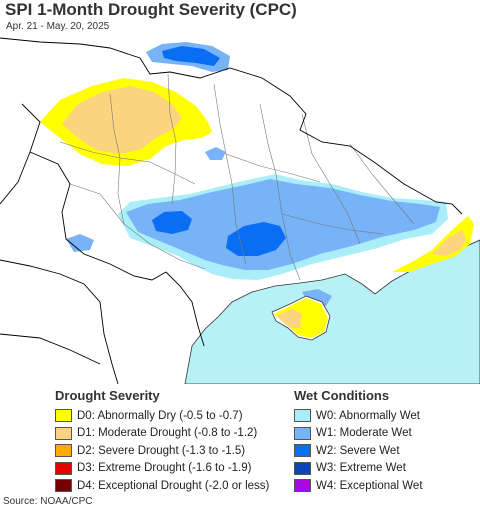 The image size is (480, 510). I want to click on wet-w1-region, so click(283, 224).